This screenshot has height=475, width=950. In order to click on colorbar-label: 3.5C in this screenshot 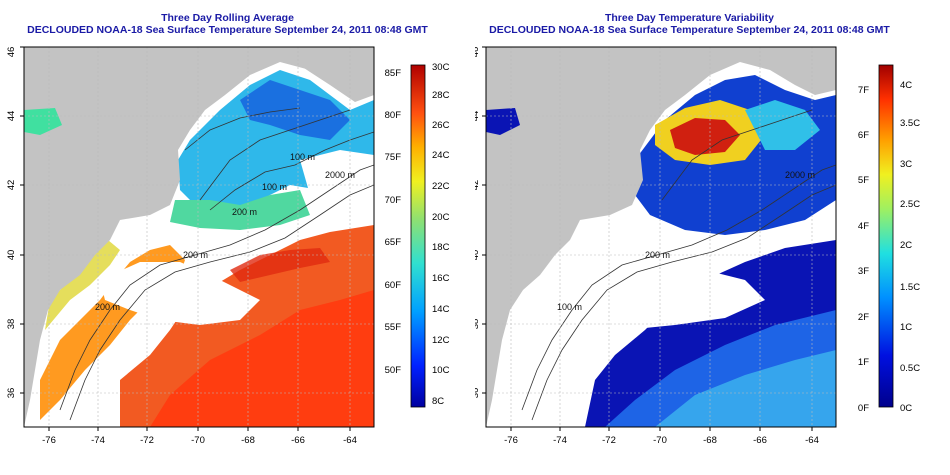, I will do `click(910, 123)`.